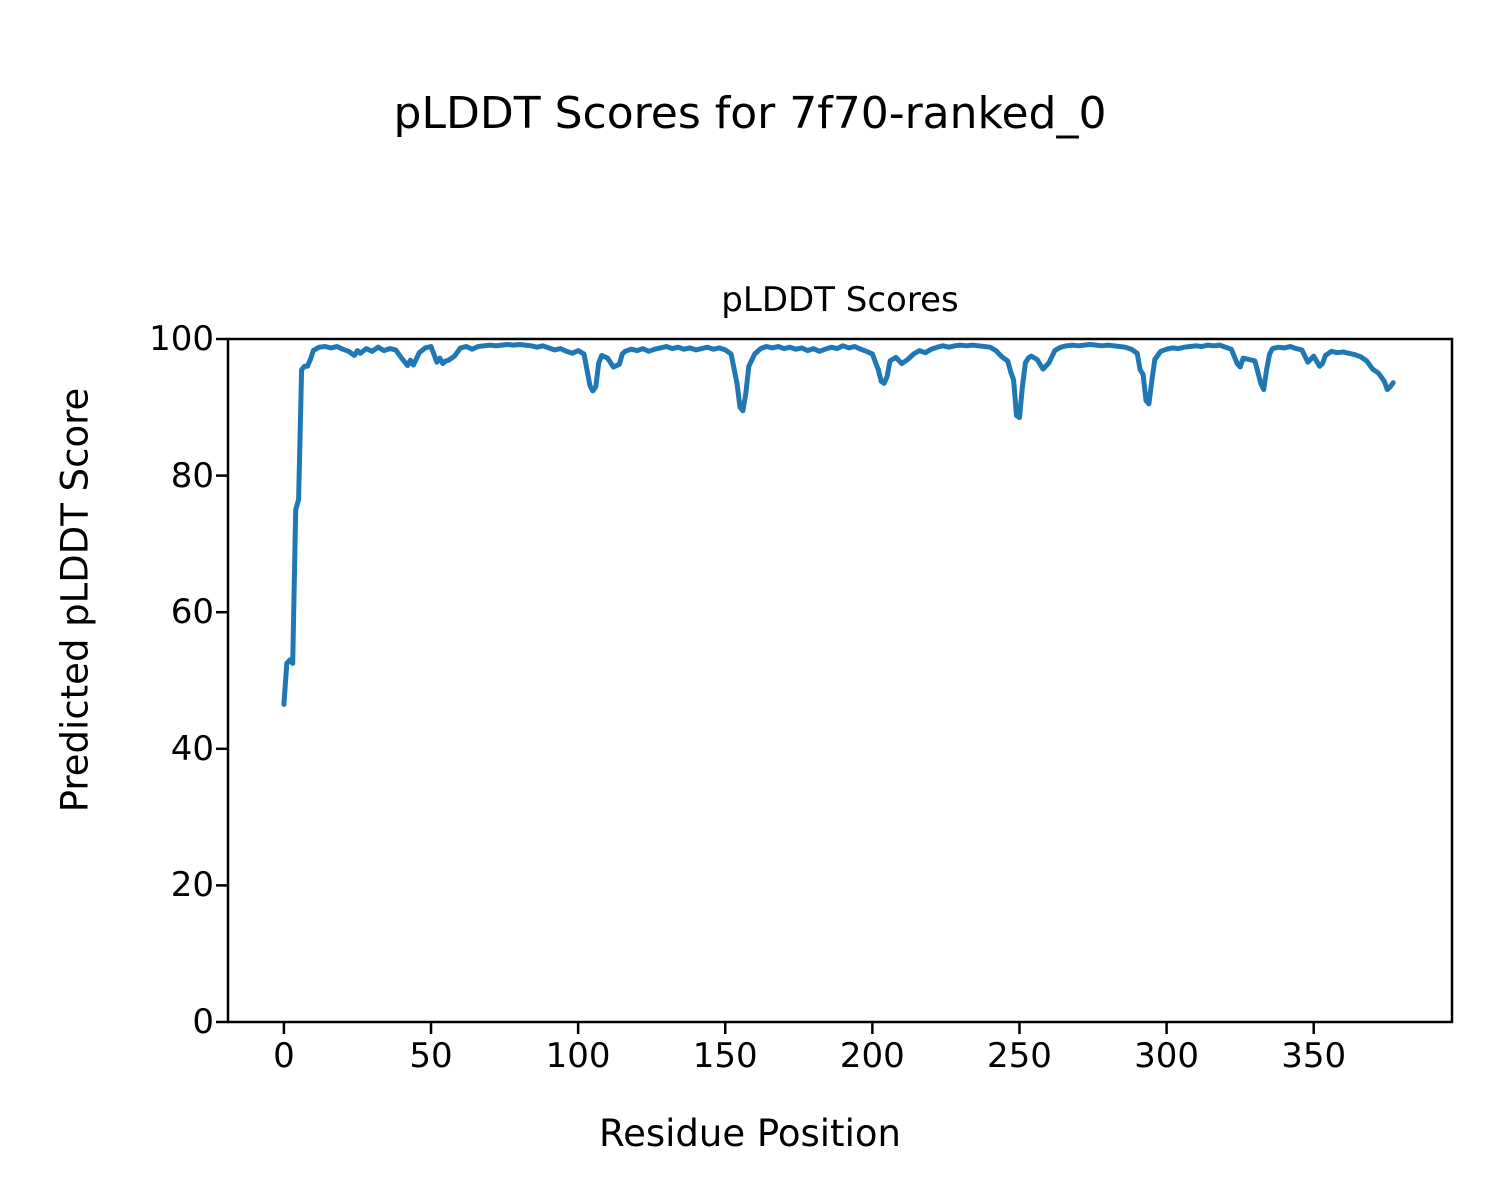  Describe the element at coordinates (1019, 1056) in the screenshot. I see `x-tick-label: 250` at that location.